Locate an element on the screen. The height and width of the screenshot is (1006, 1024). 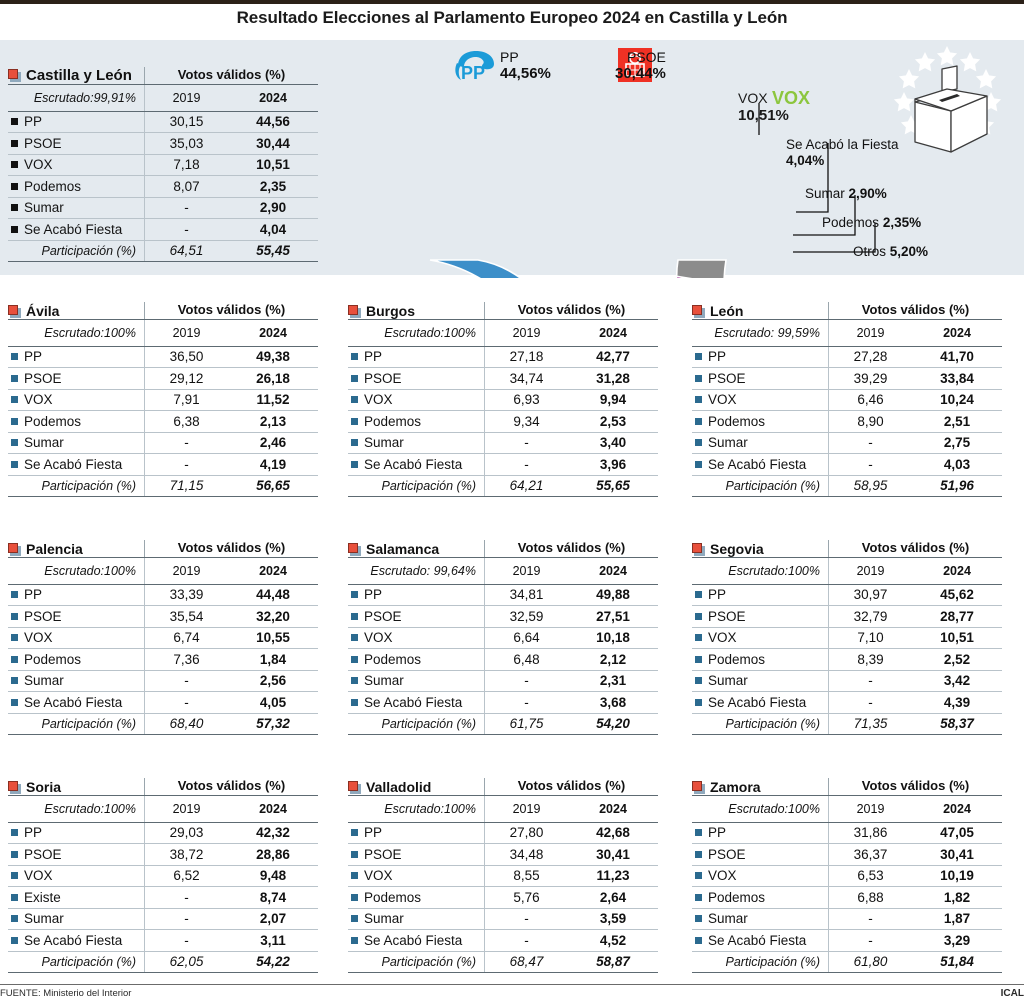
value-2024: 4,05 is located at coordinates (273, 702).